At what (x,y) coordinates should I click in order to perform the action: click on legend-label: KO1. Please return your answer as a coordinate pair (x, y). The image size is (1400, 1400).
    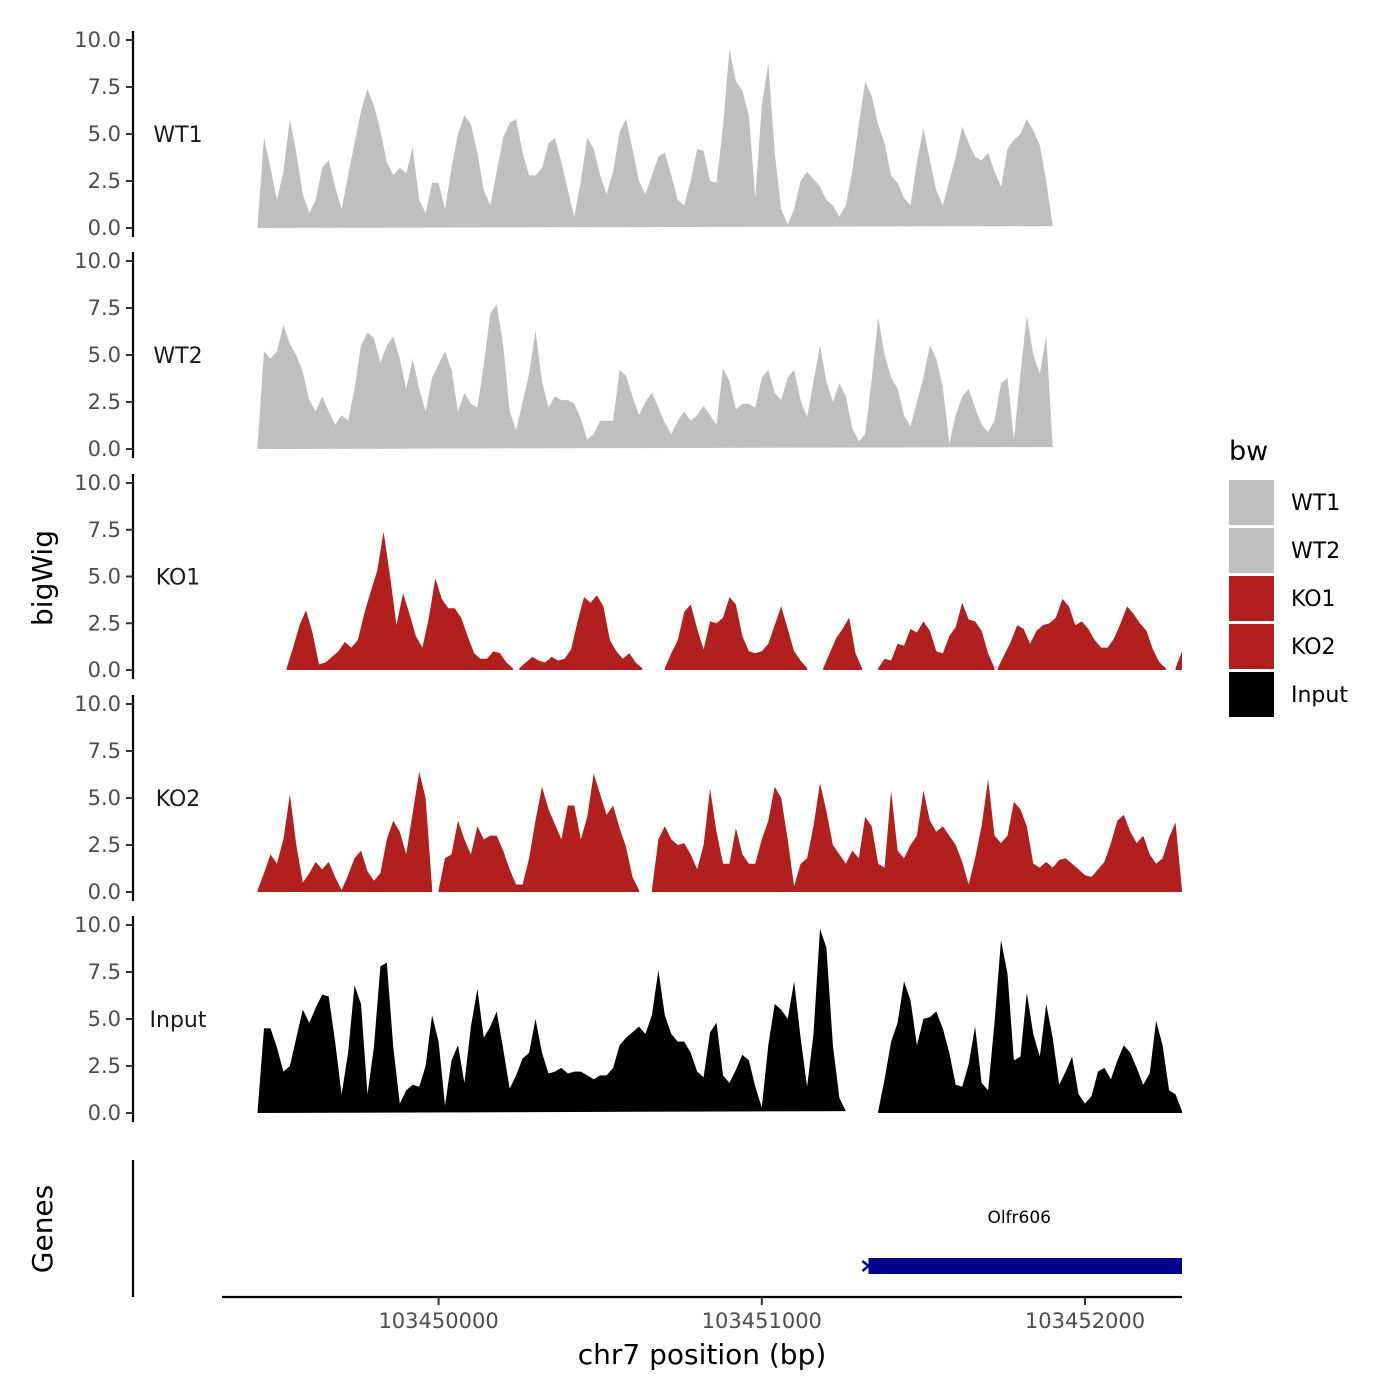
    Looking at the image, I should click on (1313, 599).